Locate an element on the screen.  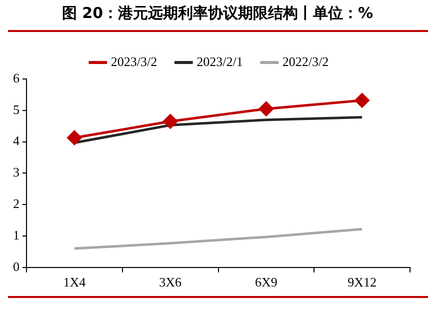
y-tick-label: 4 is located at coordinates (16, 140).